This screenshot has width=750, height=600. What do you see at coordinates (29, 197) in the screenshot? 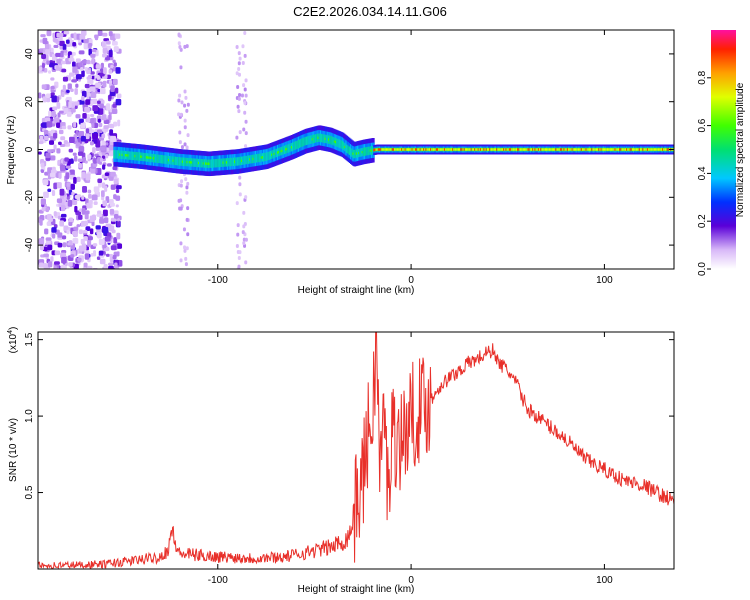
I see `y-tick-label: -20` at bounding box center [29, 197].